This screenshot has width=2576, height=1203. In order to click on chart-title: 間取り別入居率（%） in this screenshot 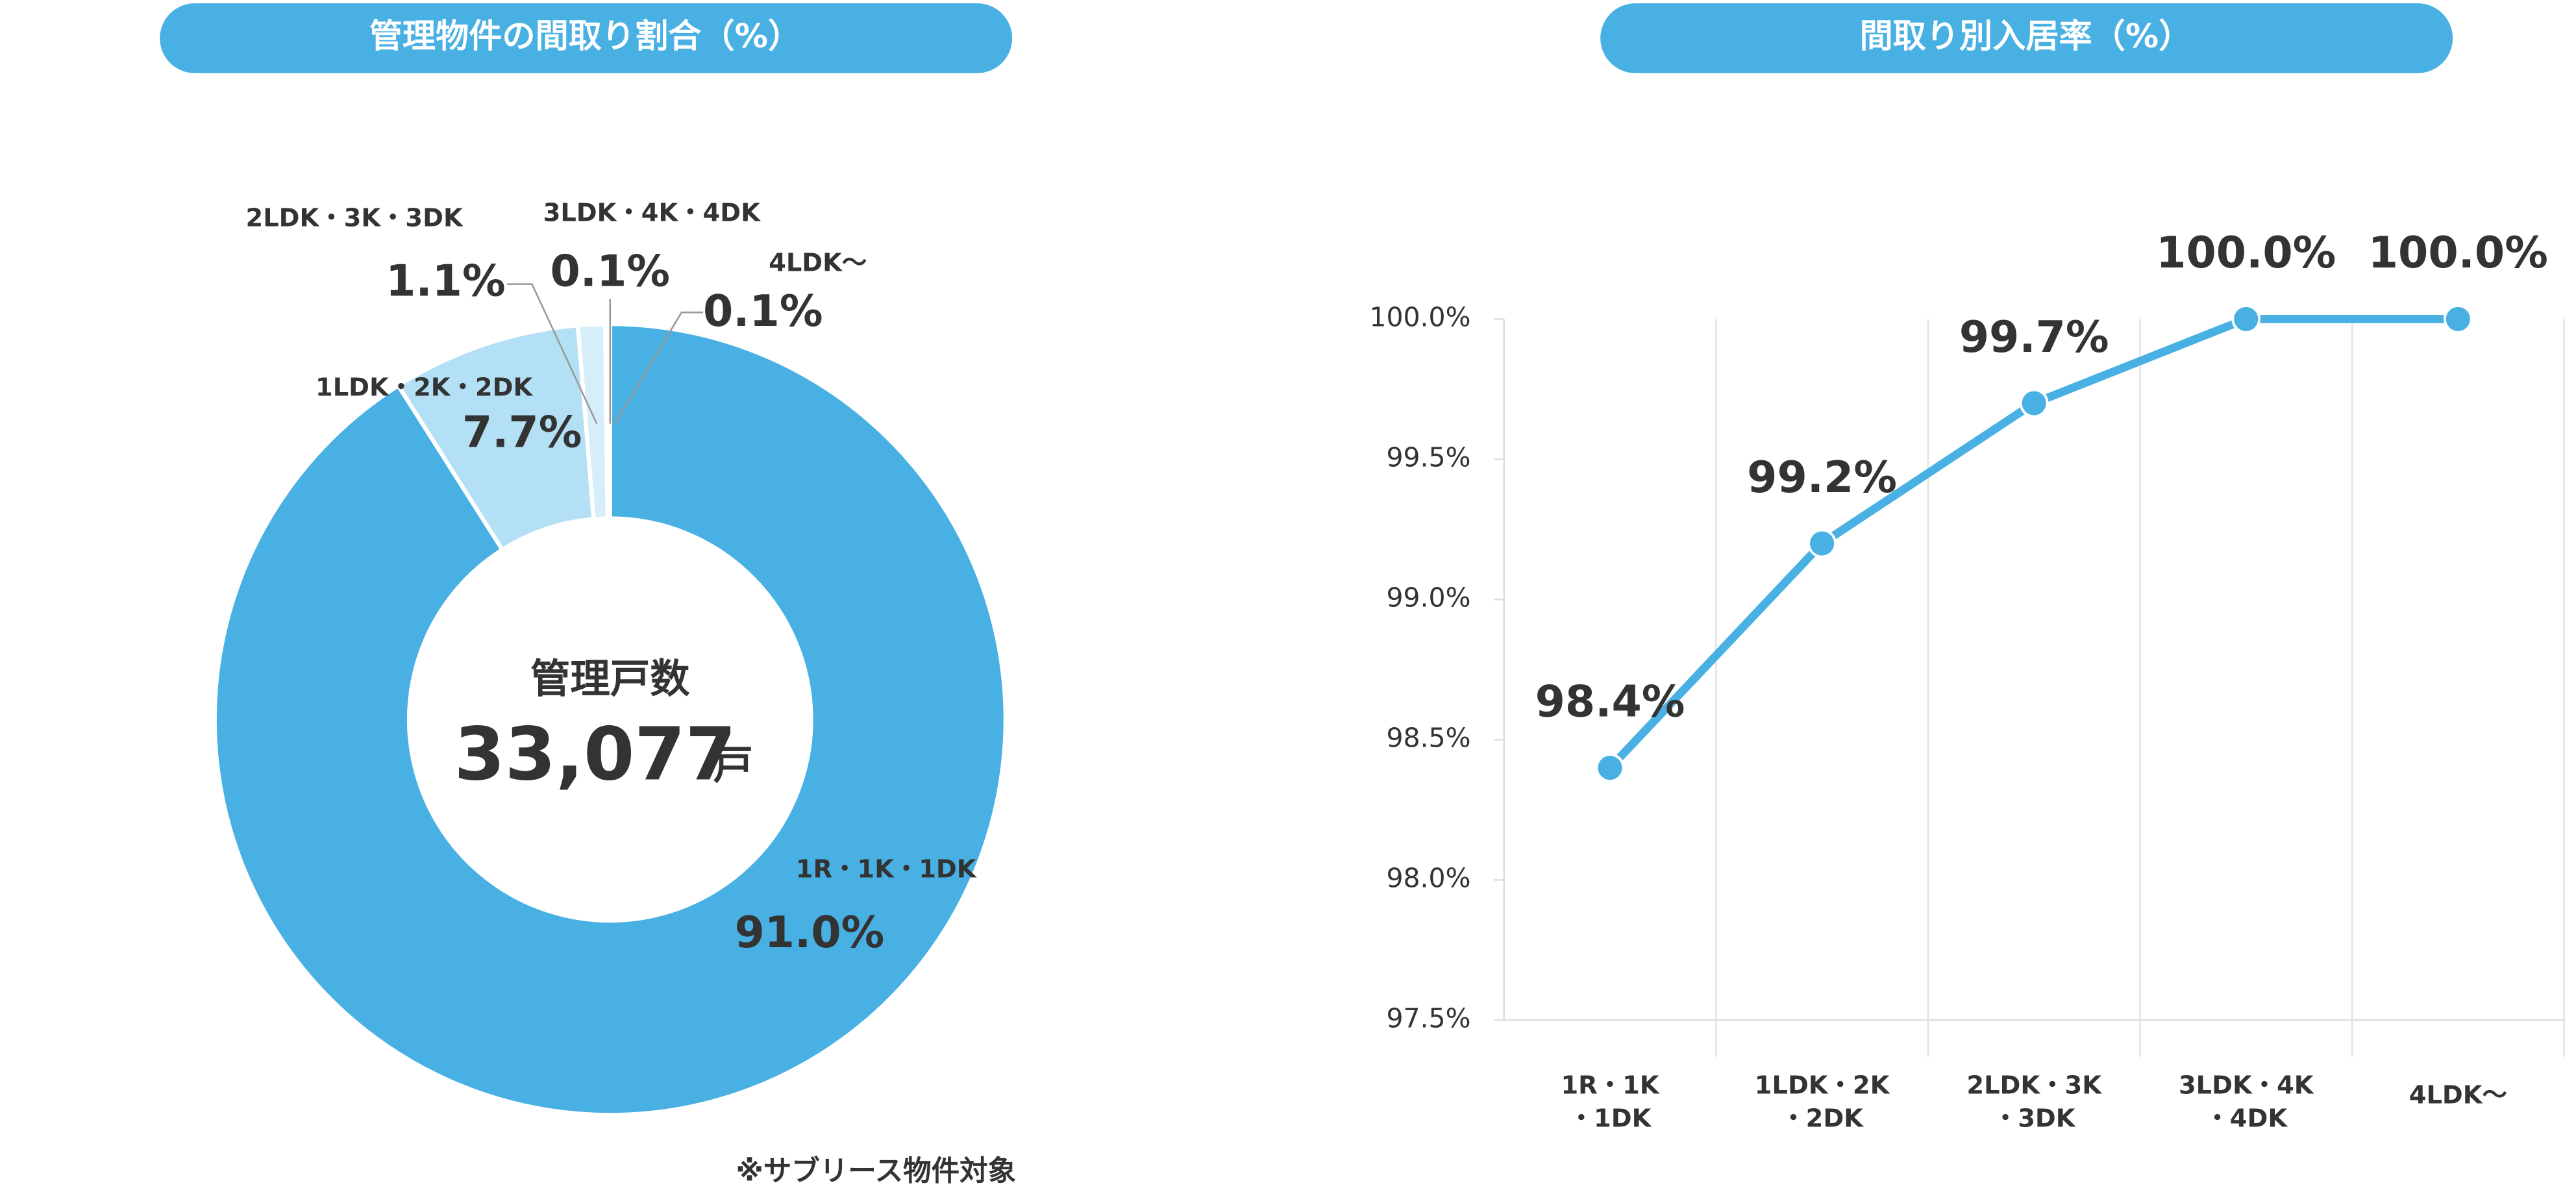, I will do `click(2025, 36)`.